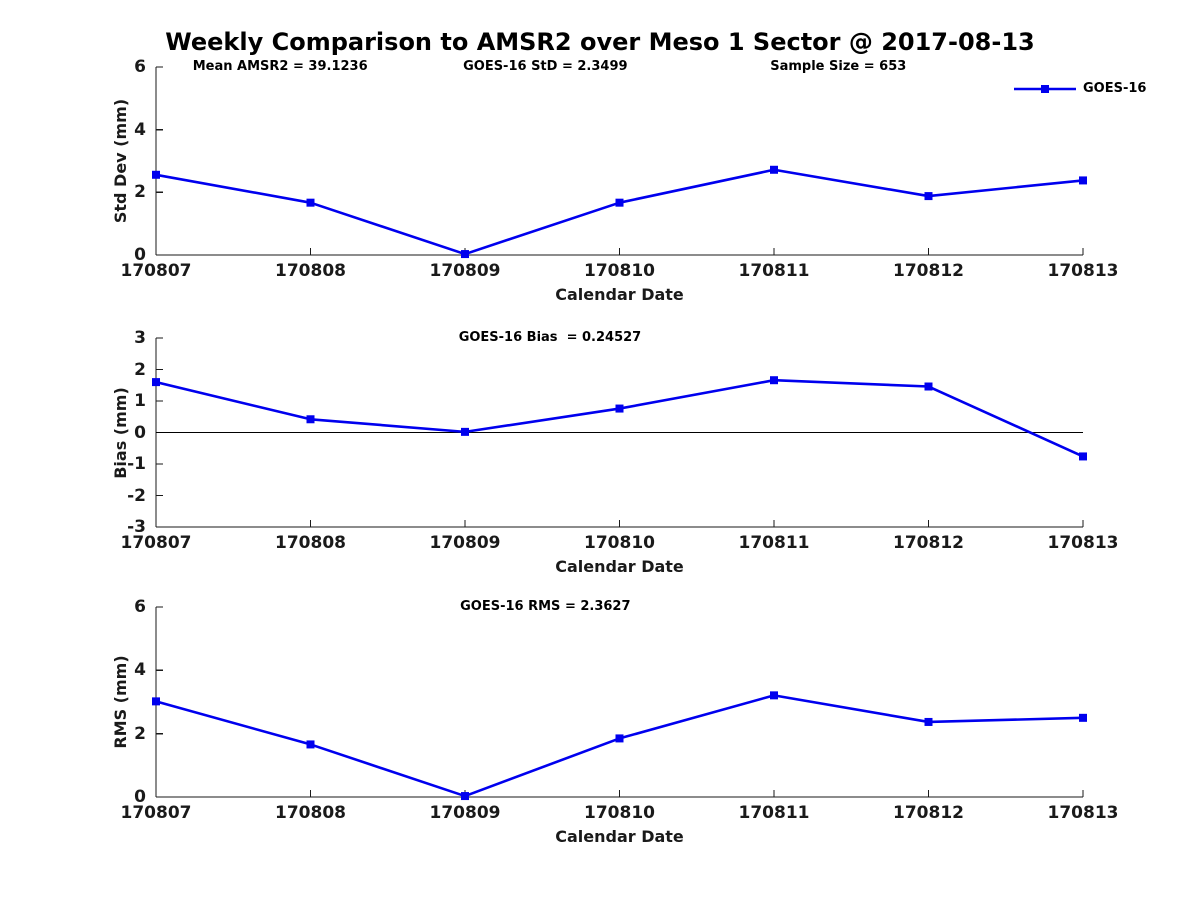  I want to click on legend-label: GOES-16, so click(1115, 88).